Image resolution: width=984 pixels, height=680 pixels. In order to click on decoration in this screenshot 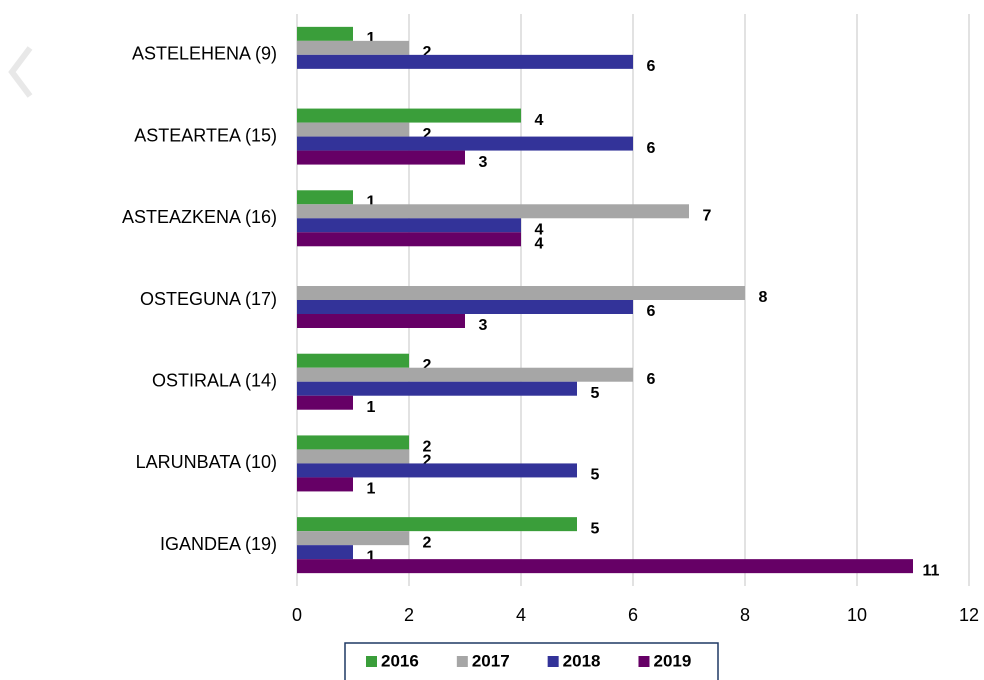, I will do `click(20, 72)`.